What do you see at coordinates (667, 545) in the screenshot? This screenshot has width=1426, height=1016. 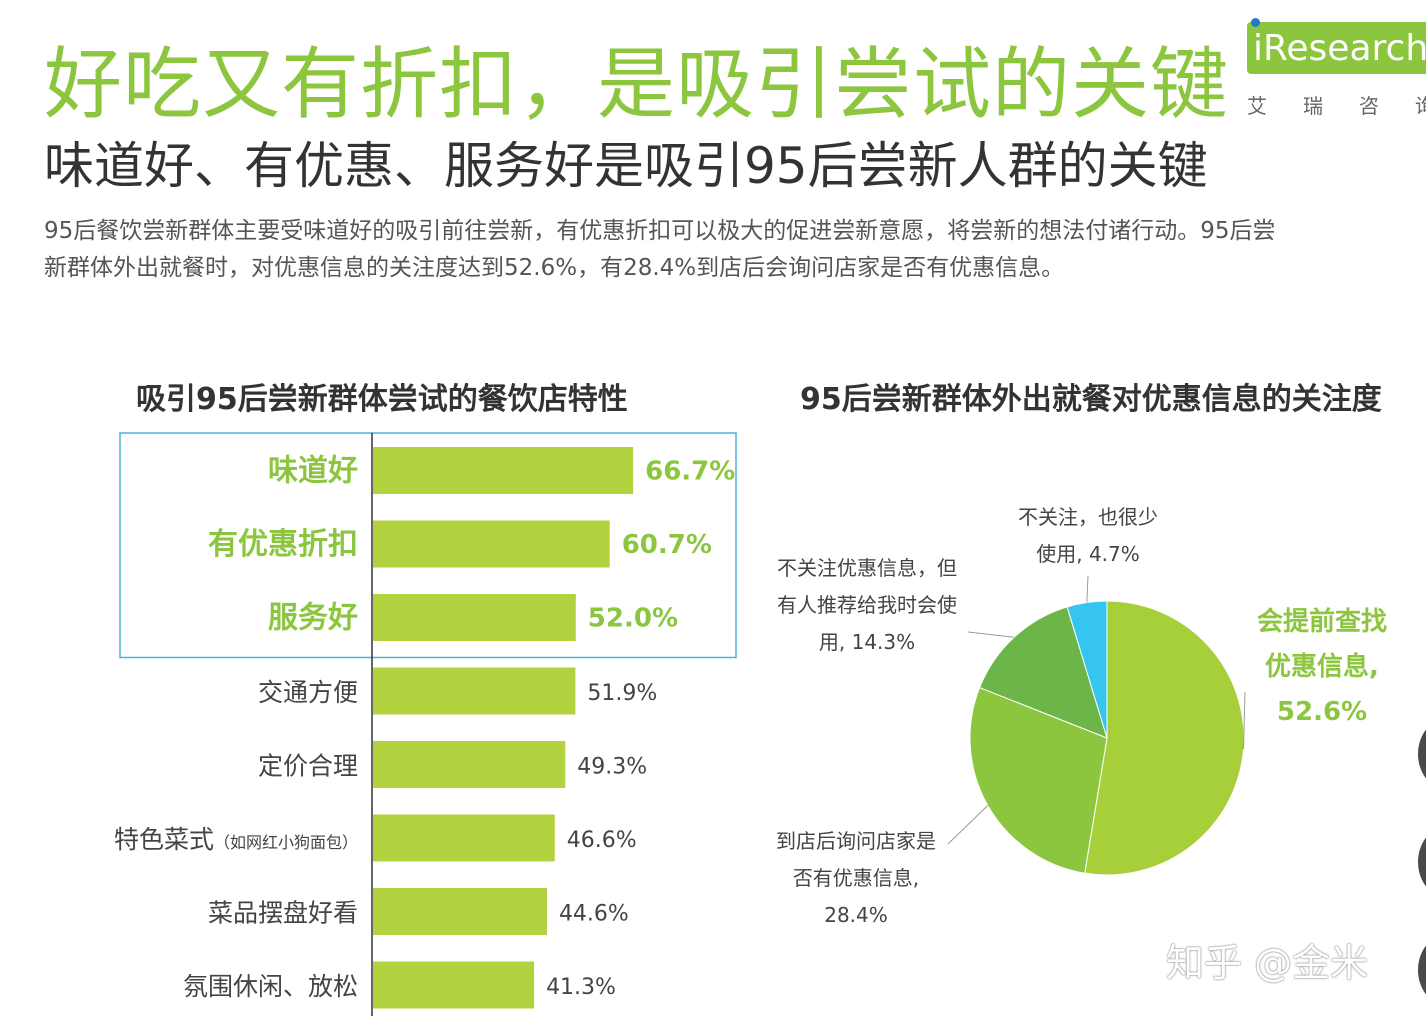 I see `bar-value-label: 60.7%` at bounding box center [667, 545].